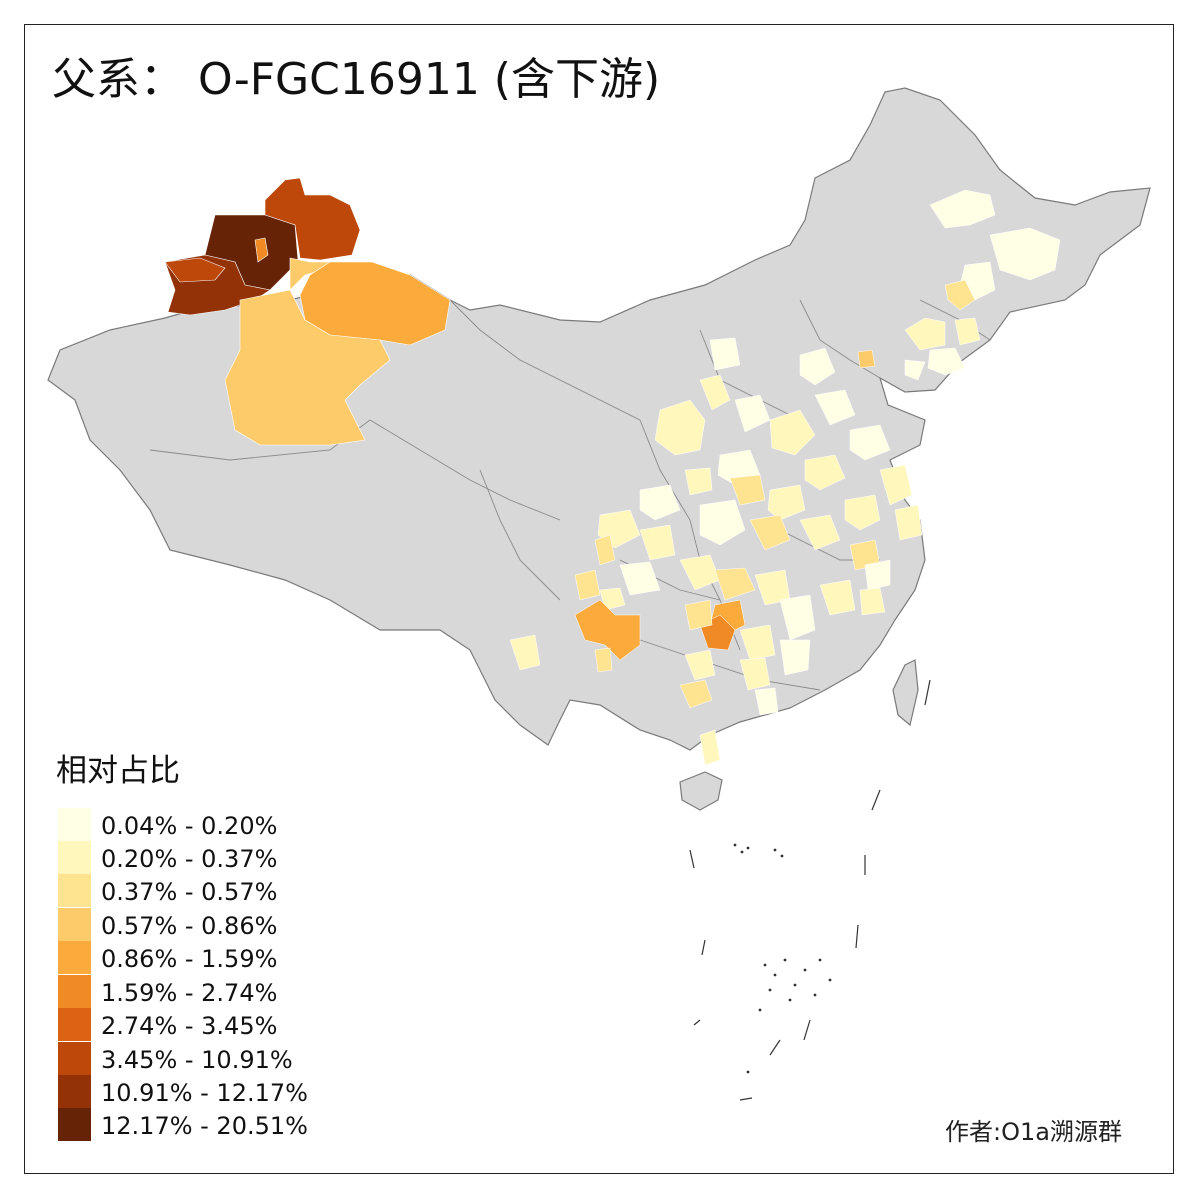 Image resolution: width=1200 pixels, height=1200 pixels. Describe the element at coordinates (307, 367) in the screenshot. I see `region-tarim-bayingol` at that location.